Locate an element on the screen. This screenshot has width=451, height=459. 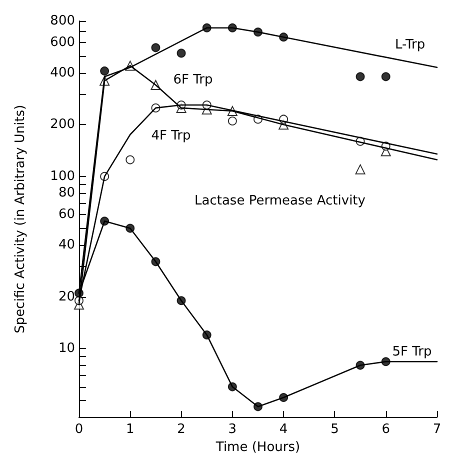
series-label: 4F Trp is located at coordinates (171, 136).